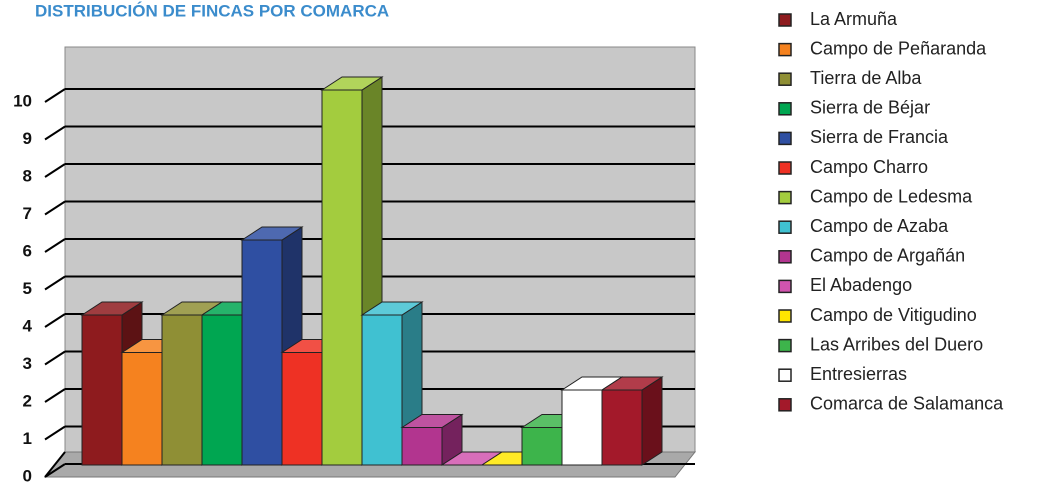 This screenshot has width=1050, height=493. I want to click on legend-label: Sierra de Béjar, so click(870, 108).